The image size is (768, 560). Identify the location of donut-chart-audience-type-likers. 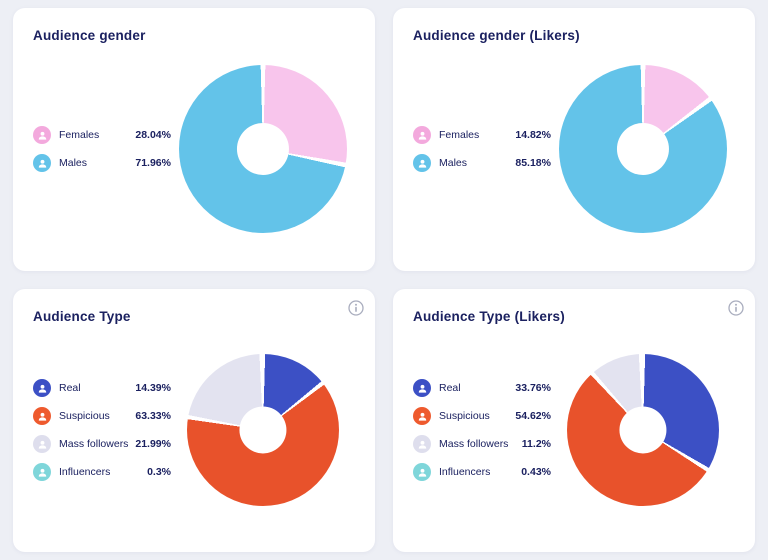
(643, 430).